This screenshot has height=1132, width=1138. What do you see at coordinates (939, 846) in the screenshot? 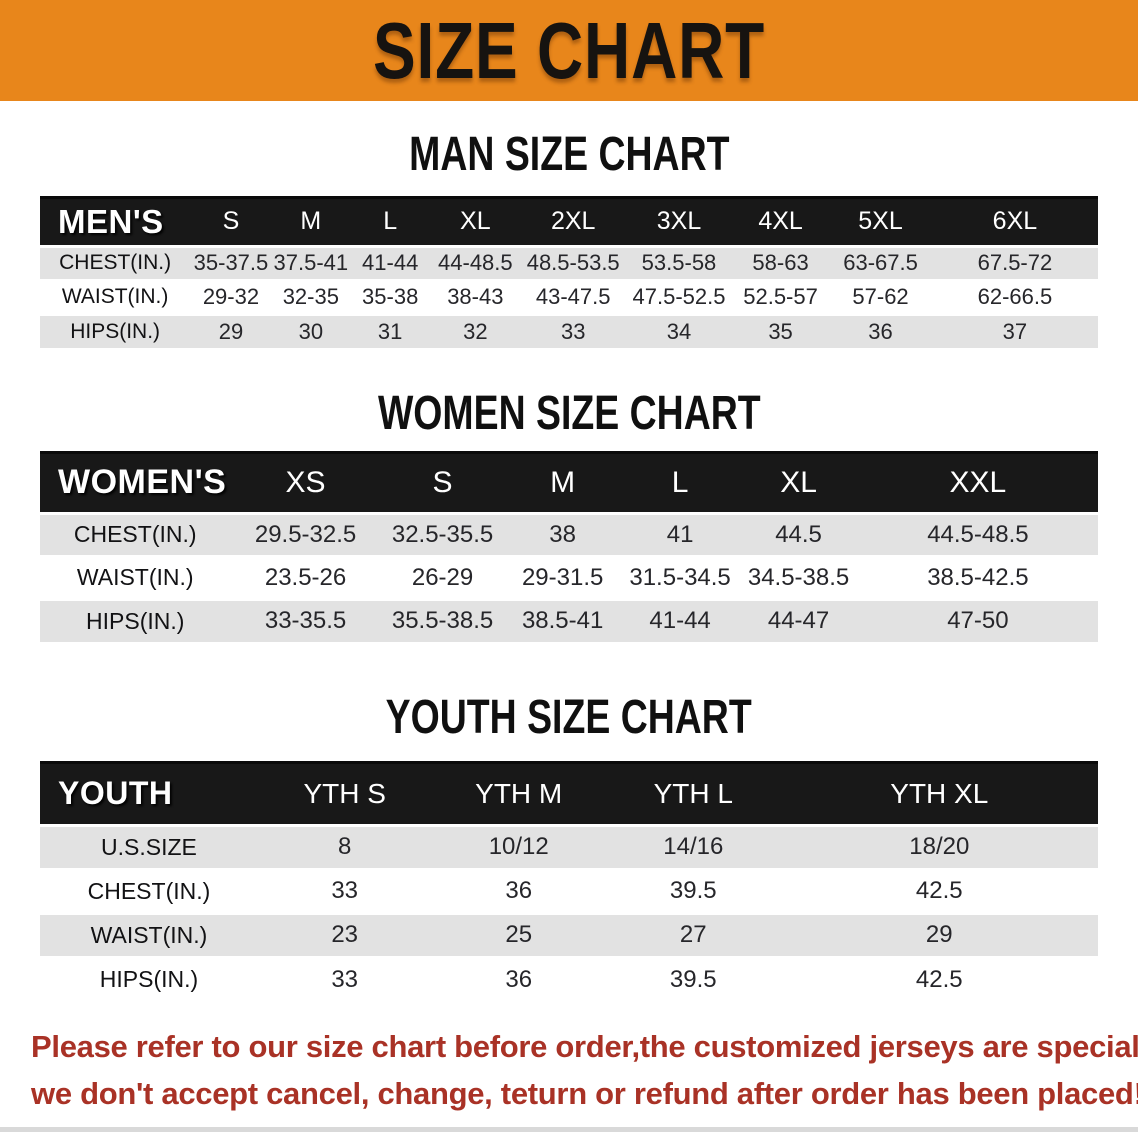
I see `table-cell: 18/20` at bounding box center [939, 846].